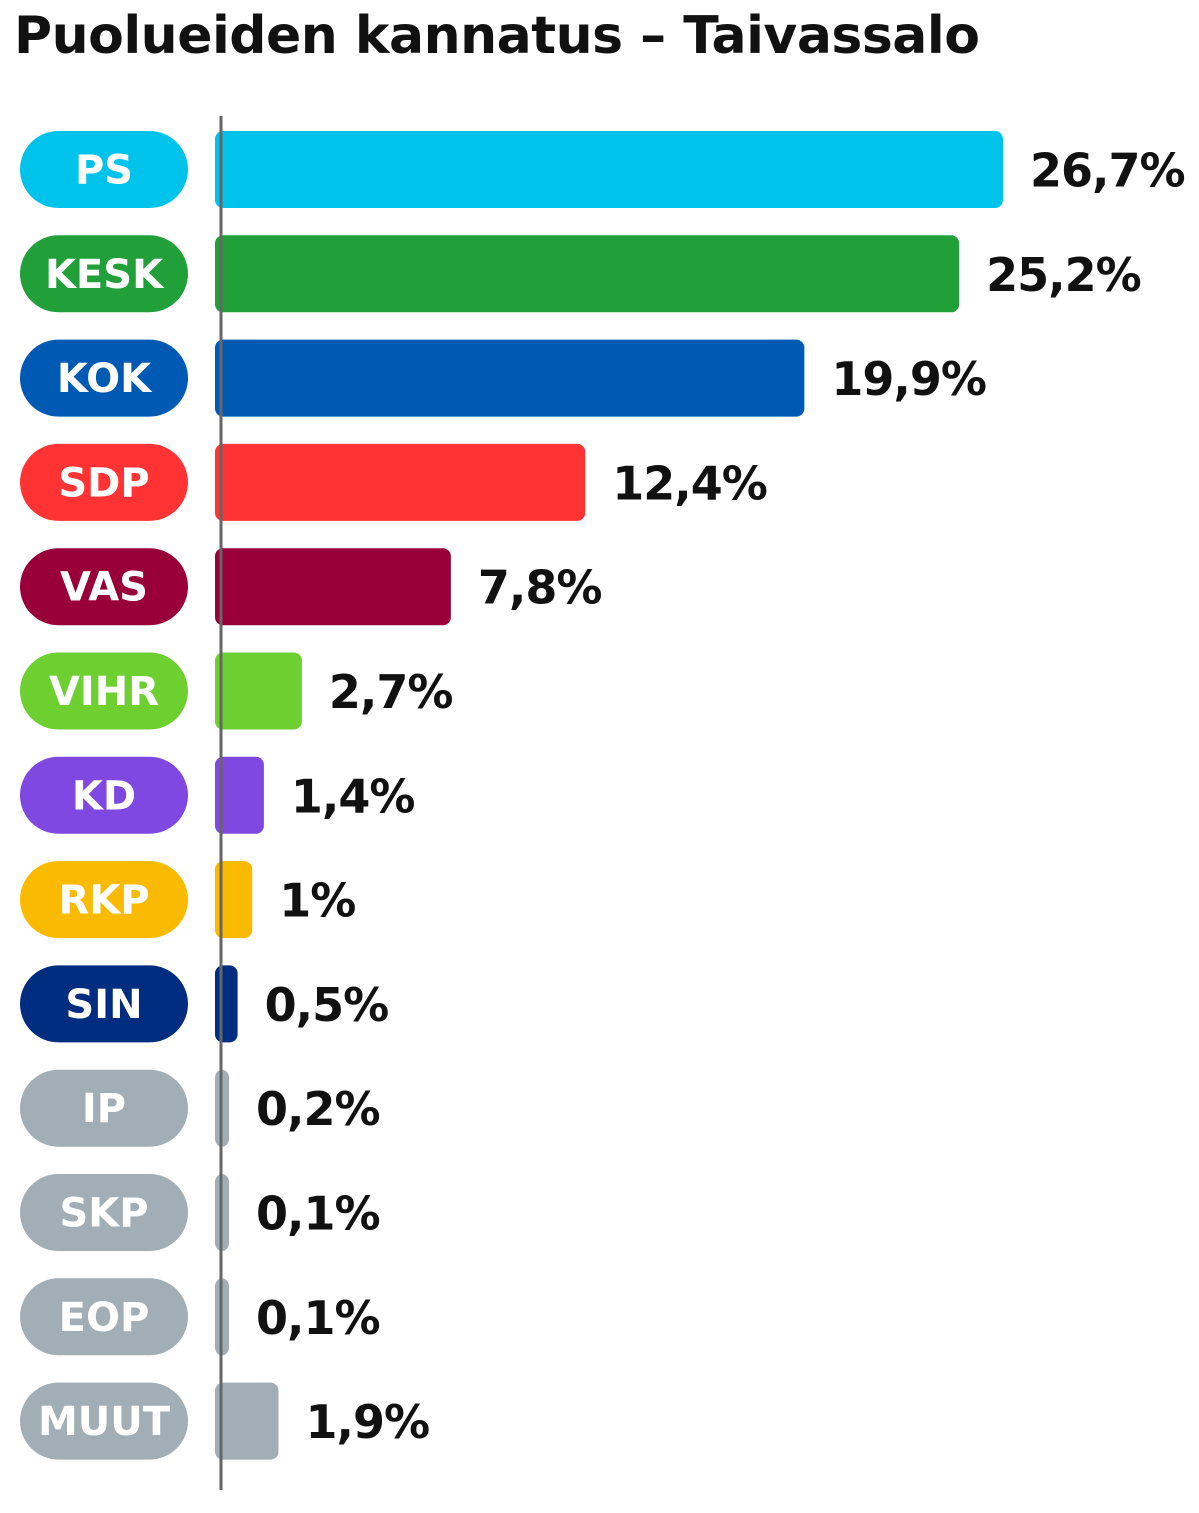 The width and height of the screenshot is (1199, 1513). I want to click on bar-rkp, so click(234, 900).